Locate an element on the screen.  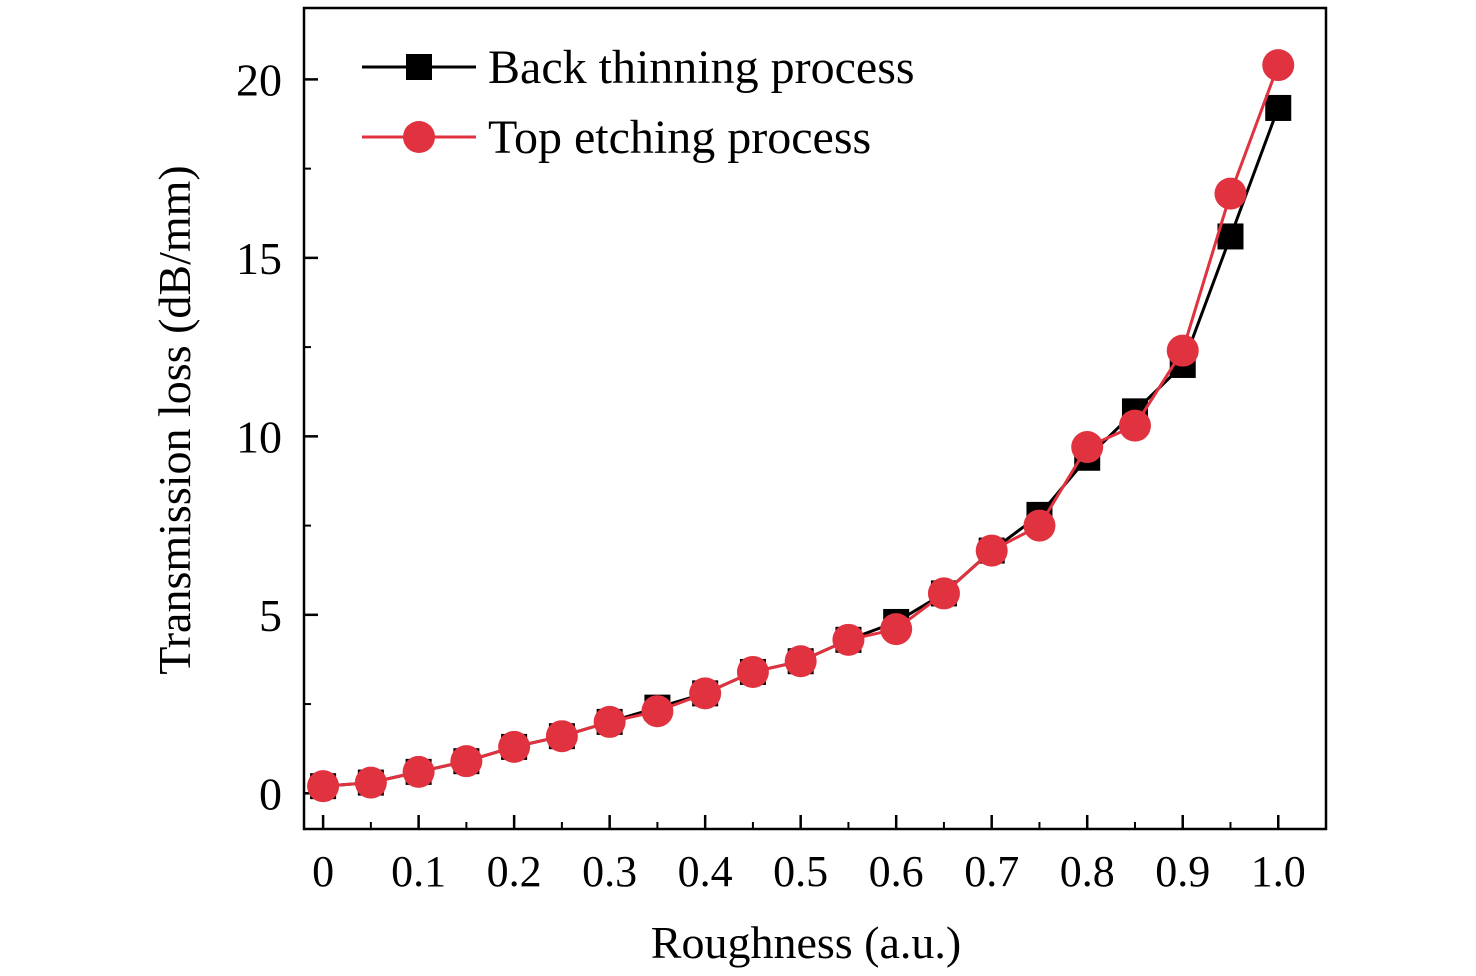
y-tick-label: 20 is located at coordinates (259, 79).